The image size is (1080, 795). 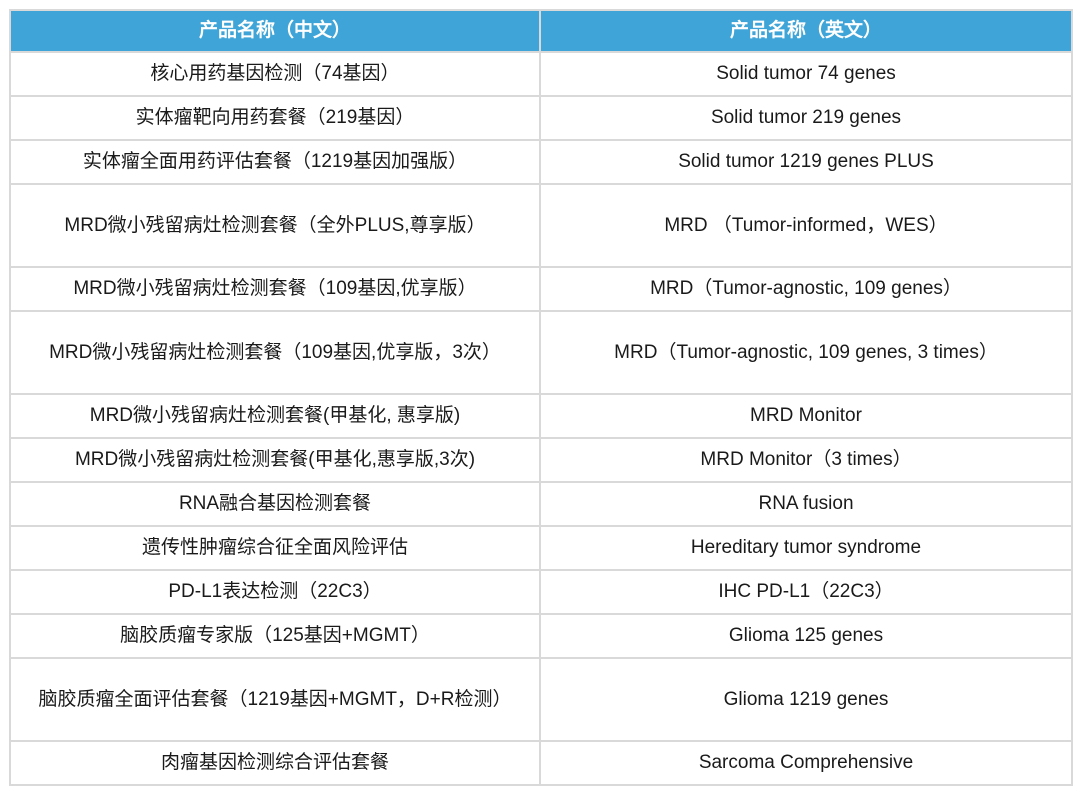 I want to click on table-row: MRD微小残留病灶检测套餐(甲基化, 惠享版) MRD Monitor, so click(x=541, y=416).